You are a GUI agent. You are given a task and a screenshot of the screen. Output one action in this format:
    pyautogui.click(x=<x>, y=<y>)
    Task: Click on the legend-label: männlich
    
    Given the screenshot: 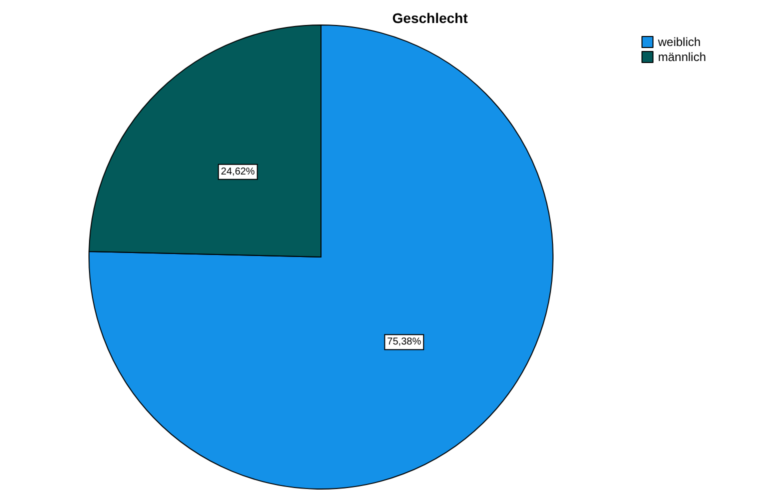 What is the action you would take?
    pyautogui.click(x=682, y=57)
    